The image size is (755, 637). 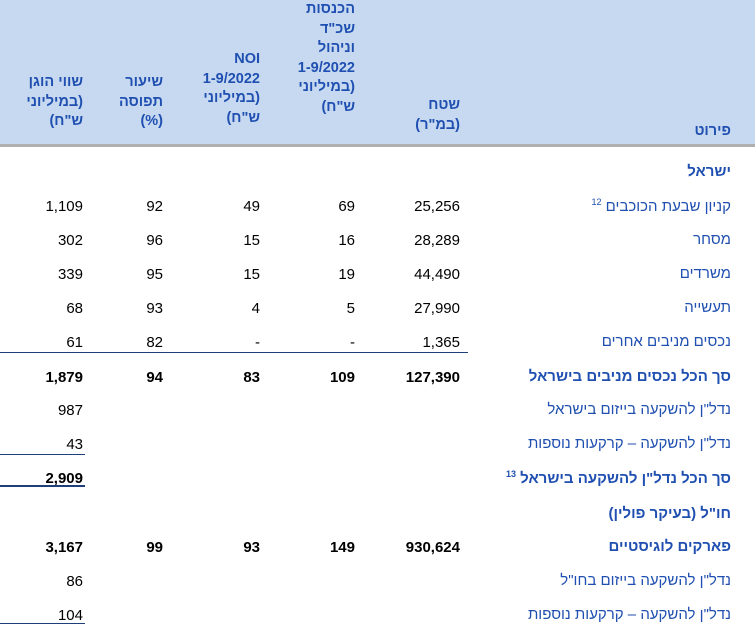 I want to click on row-label-text: נכסים מניבים אחרים, so click(x=666, y=341).